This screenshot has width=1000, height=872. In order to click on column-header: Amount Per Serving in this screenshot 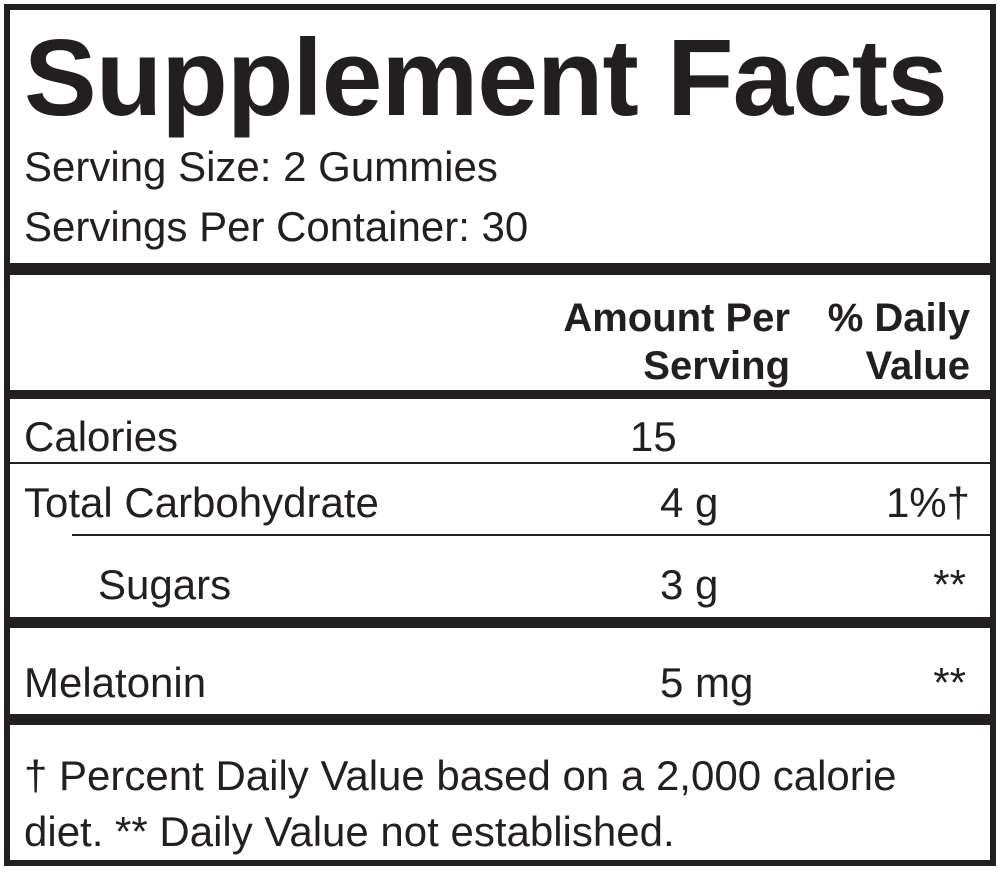, I will do `click(676, 342)`.